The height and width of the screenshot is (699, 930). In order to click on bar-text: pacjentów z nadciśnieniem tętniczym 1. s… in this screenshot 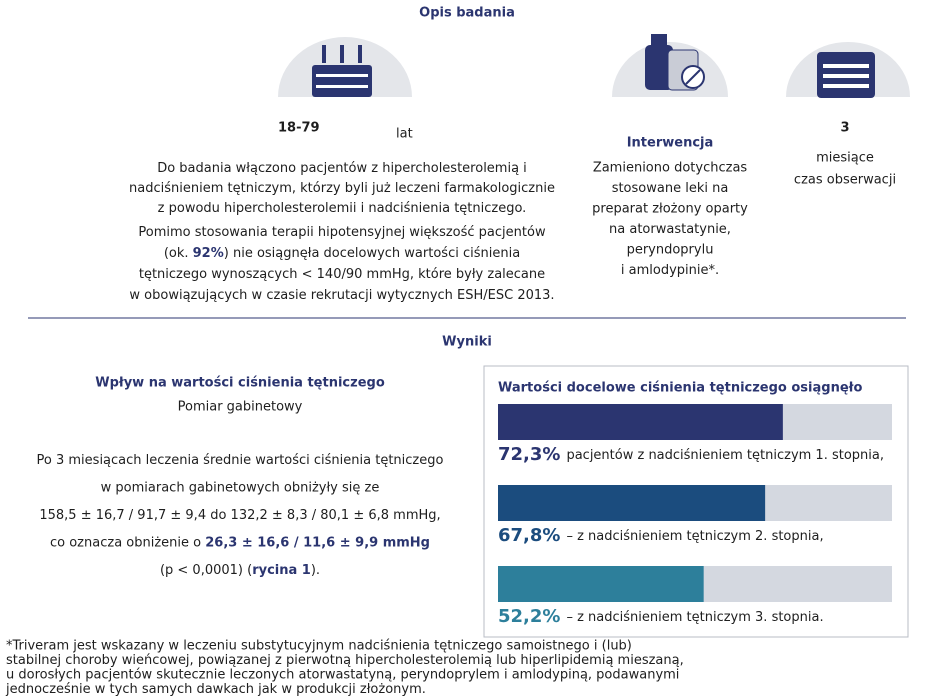, I will do `click(725, 455)`.